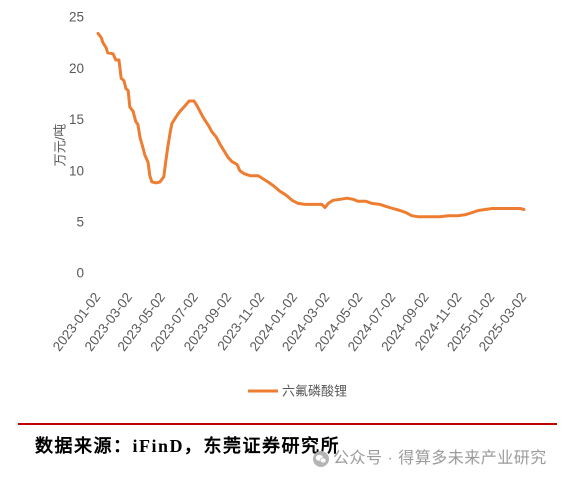 This screenshot has height=482, width=569. Describe the element at coordinates (76, 119) in the screenshot. I see `y-tick-label: 15` at that location.